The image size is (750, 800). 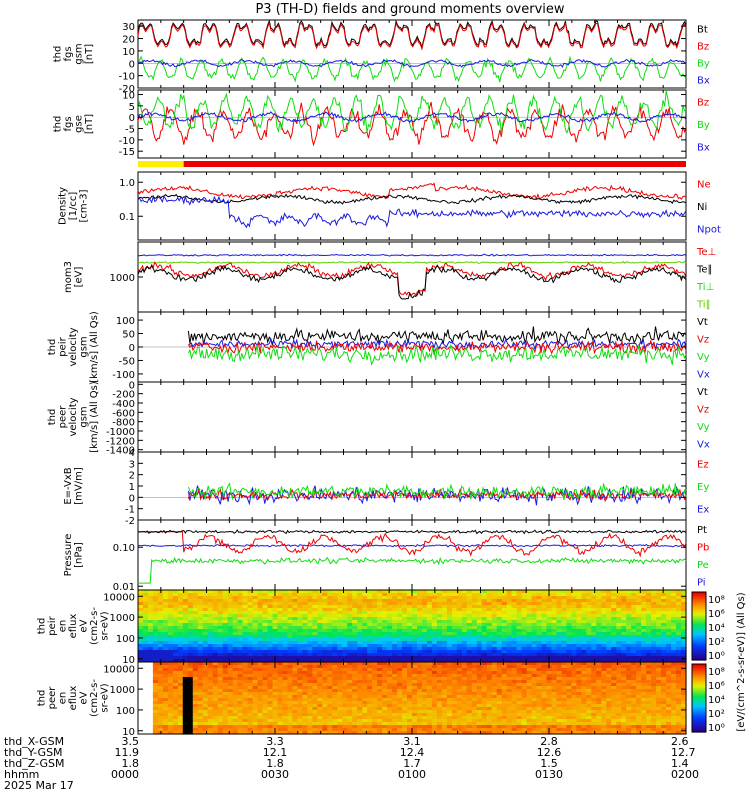 I want to click on legend-Te⊥: Te⊥, so click(x=706, y=252).